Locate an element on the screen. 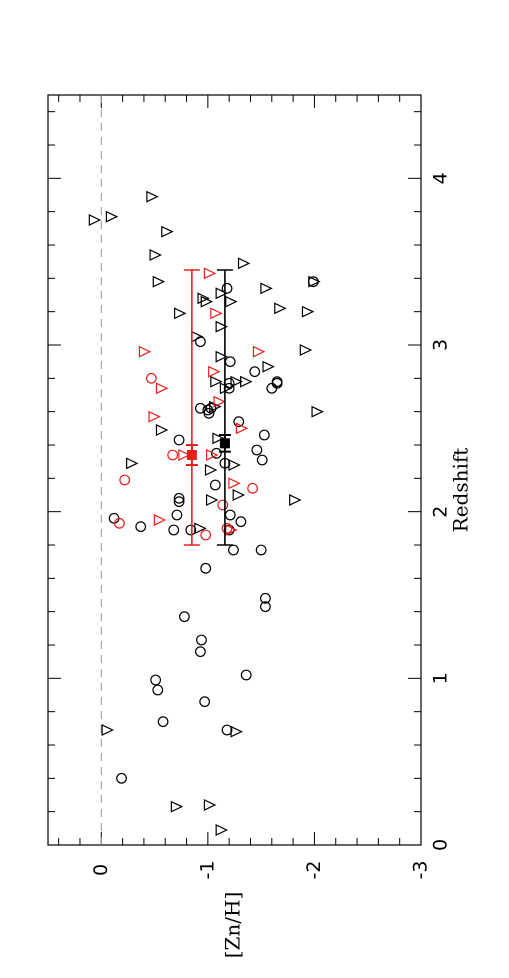 The width and height of the screenshot is (509, 978). x-tick-label: 2 is located at coordinates (441, 512).